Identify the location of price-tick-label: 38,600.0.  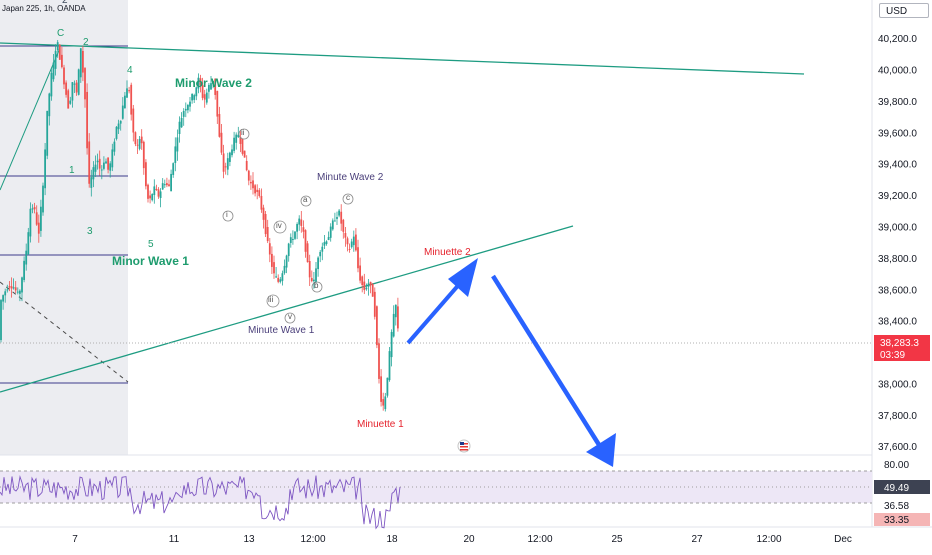
(897, 290).